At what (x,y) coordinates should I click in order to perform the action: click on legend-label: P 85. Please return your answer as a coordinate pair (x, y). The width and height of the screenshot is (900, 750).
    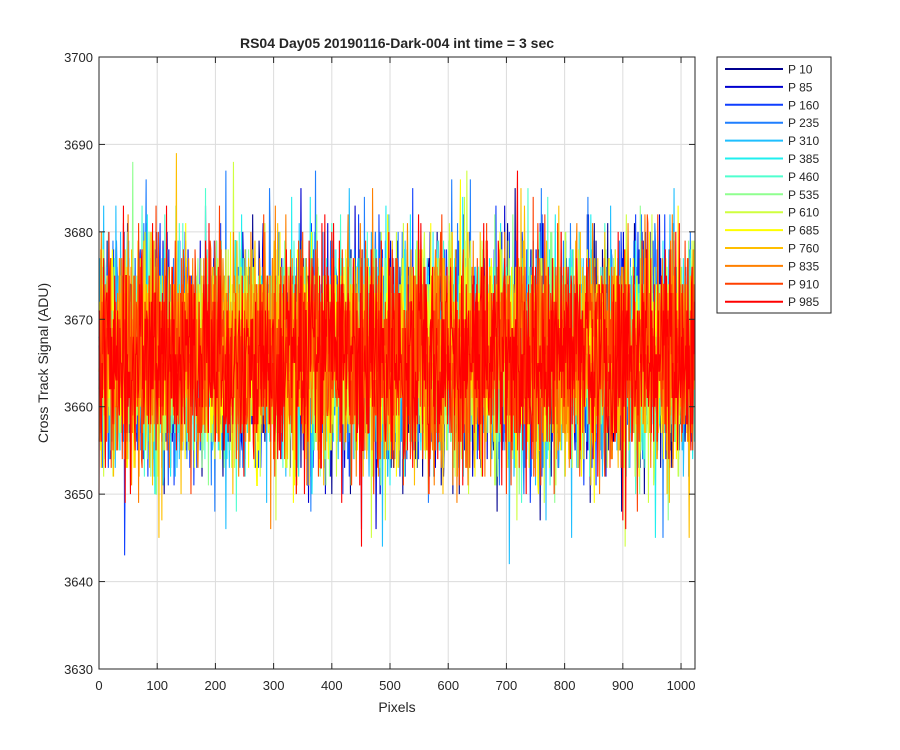
    Looking at the image, I should click on (800, 87).